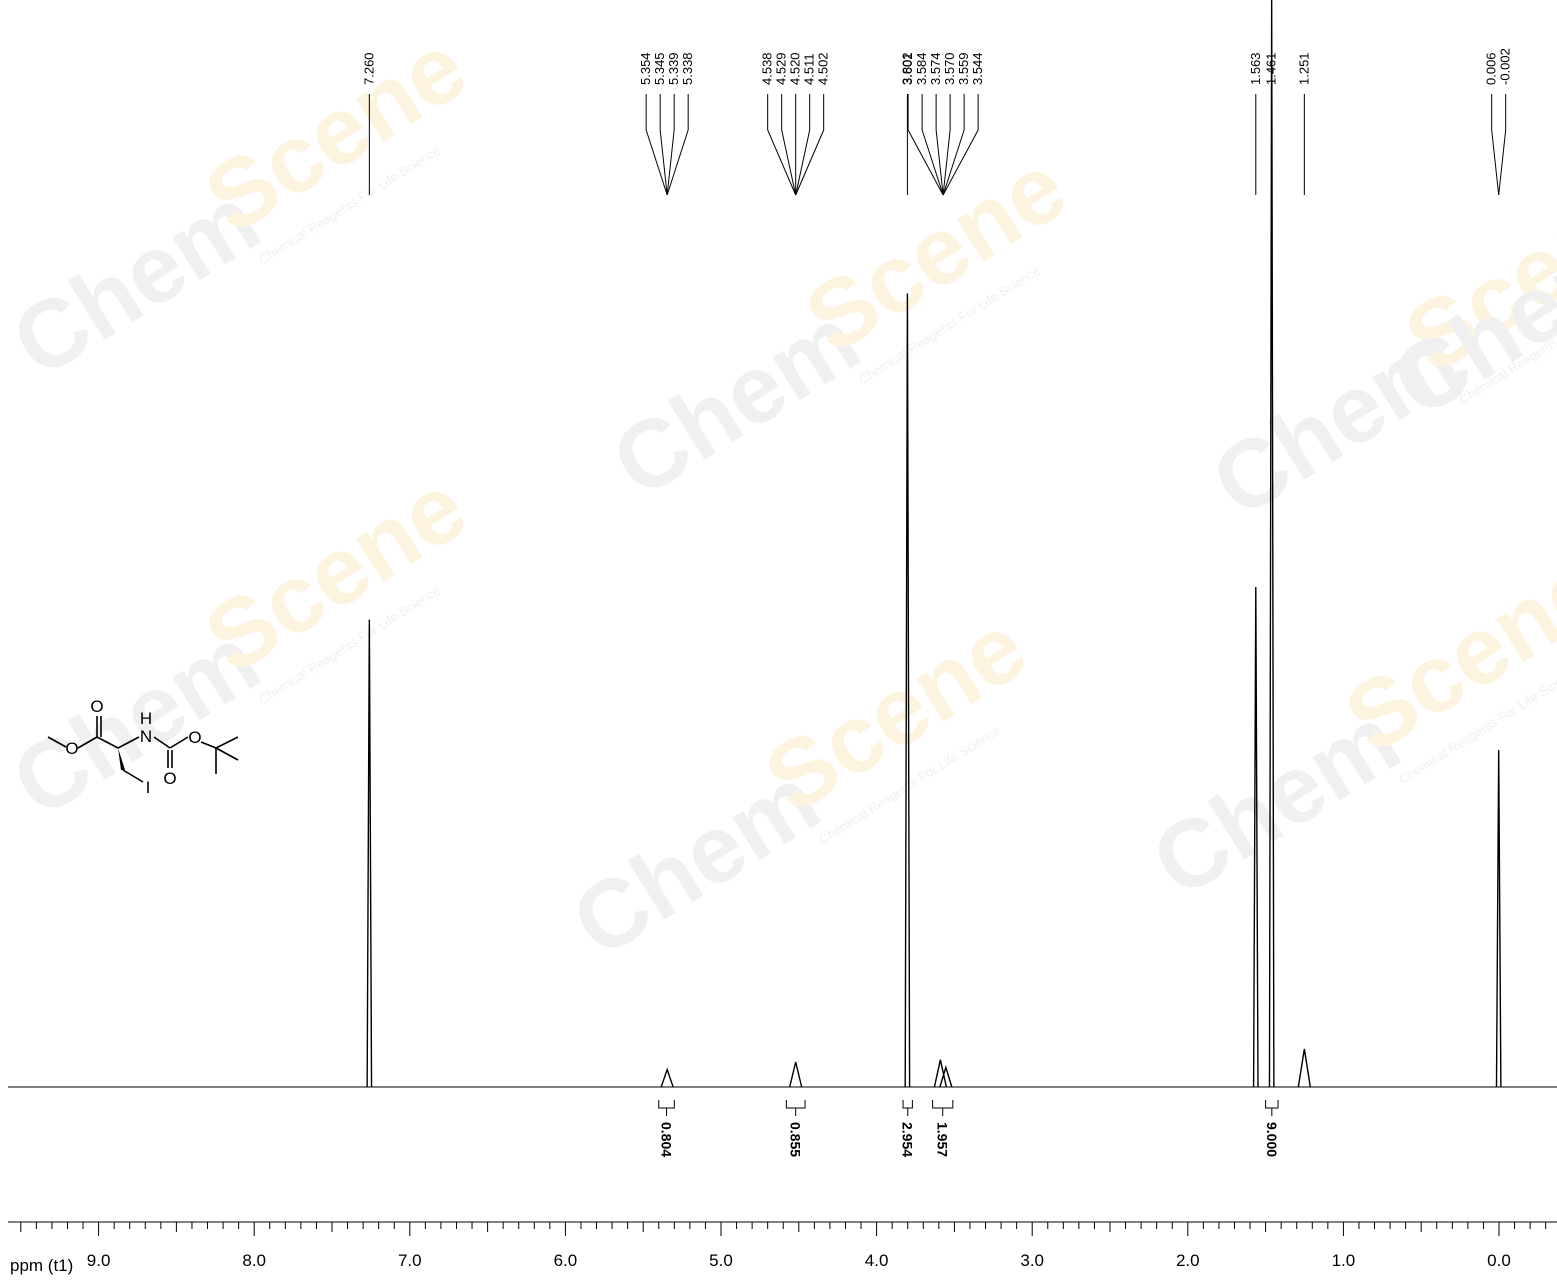  Describe the element at coordinates (908, 1139) in the screenshot. I see `integral-value: 2.954` at that location.